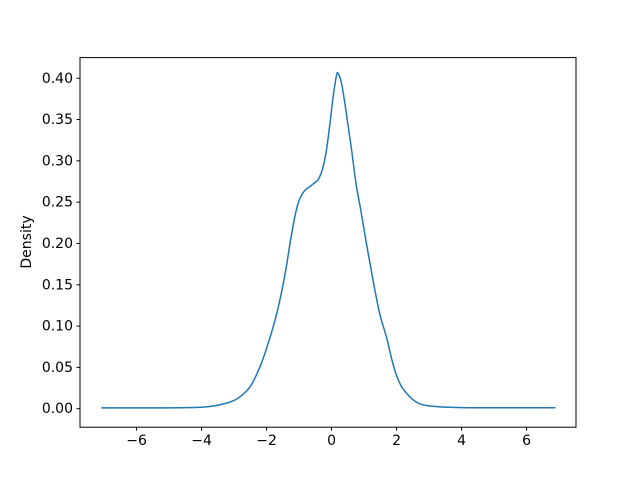 This screenshot has width=640, height=480. What do you see at coordinates (57, 327) in the screenshot?
I see `y-tick-label: 0.10` at bounding box center [57, 327].